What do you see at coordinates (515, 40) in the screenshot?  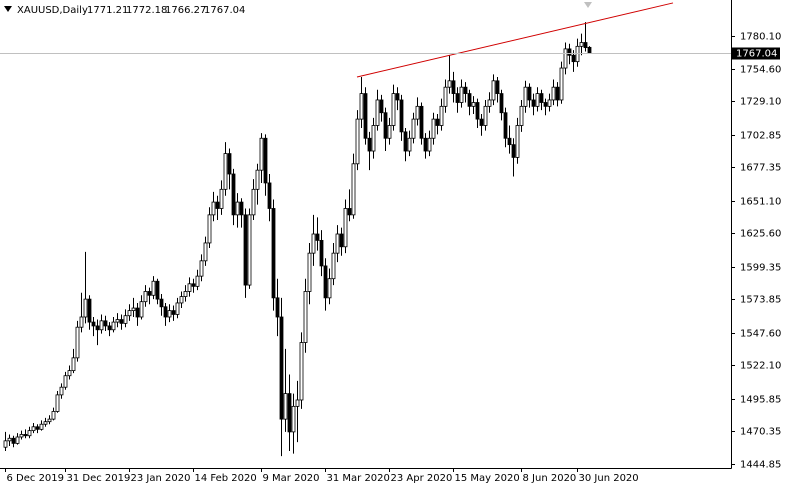 I see `trend-line` at bounding box center [515, 40].